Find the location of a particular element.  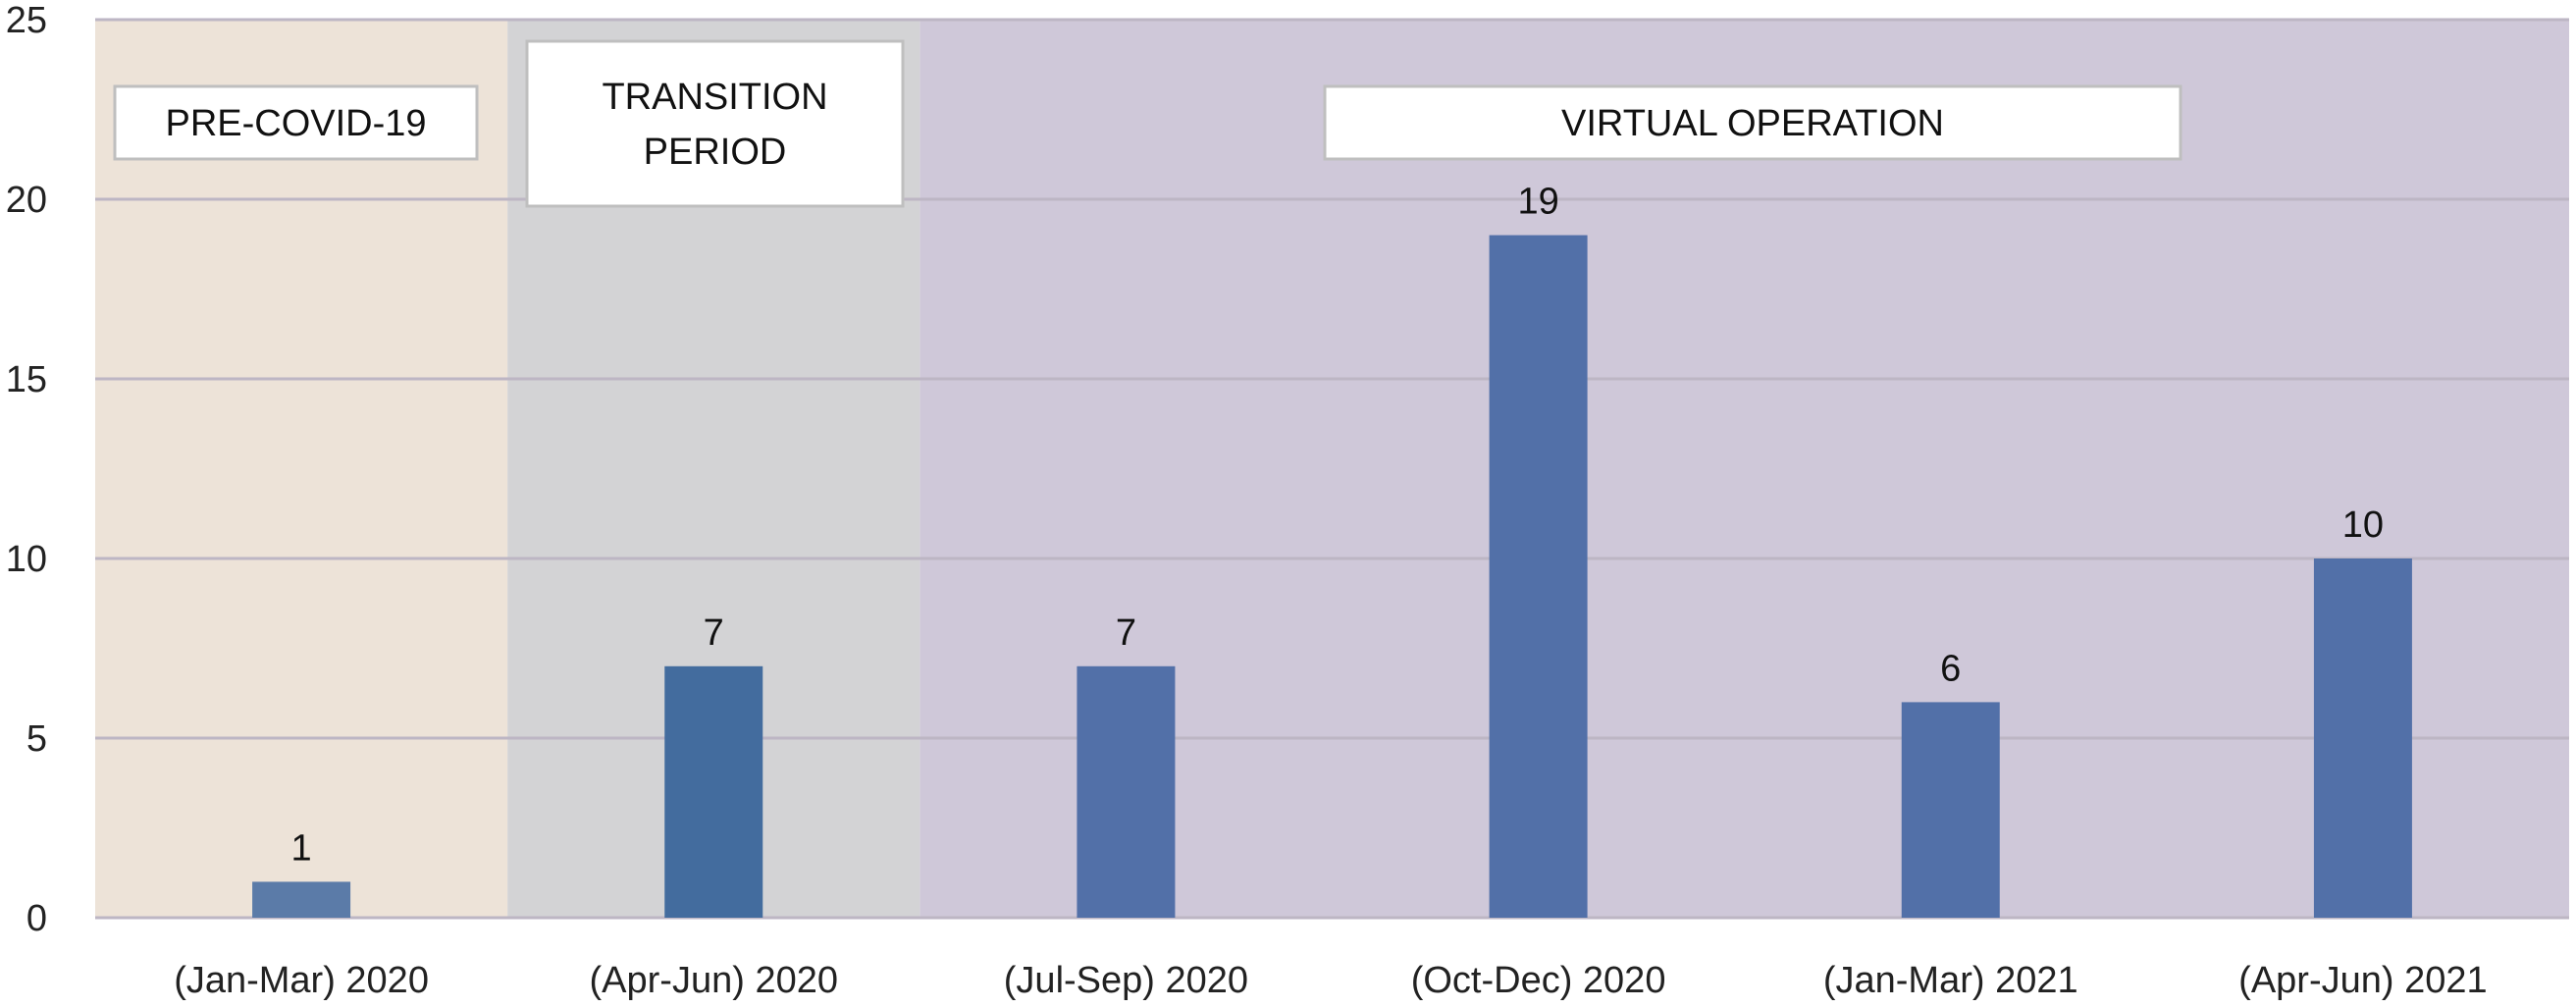

y-tick-label-5: 25 is located at coordinates (26, 20).